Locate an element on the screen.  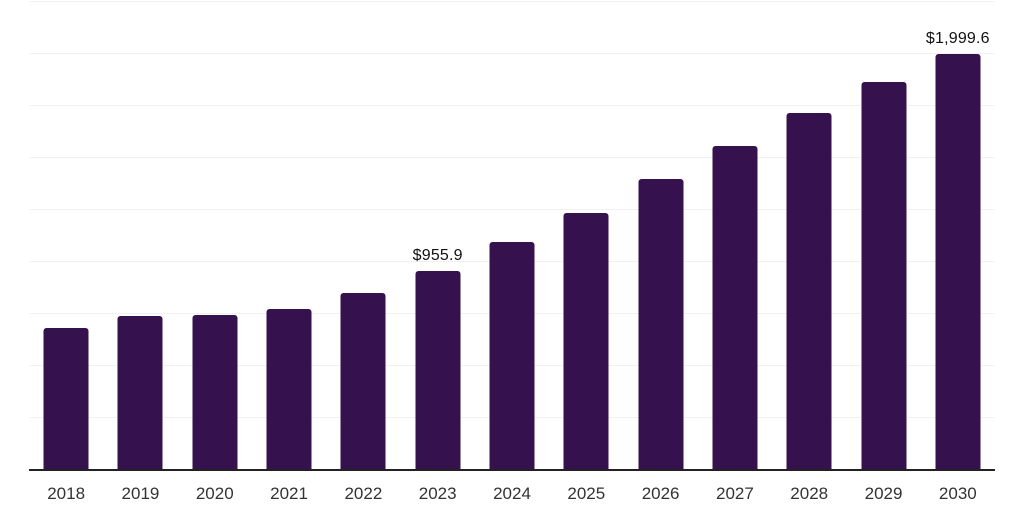
x-tick-label-2025: 2025 is located at coordinates (586, 493).